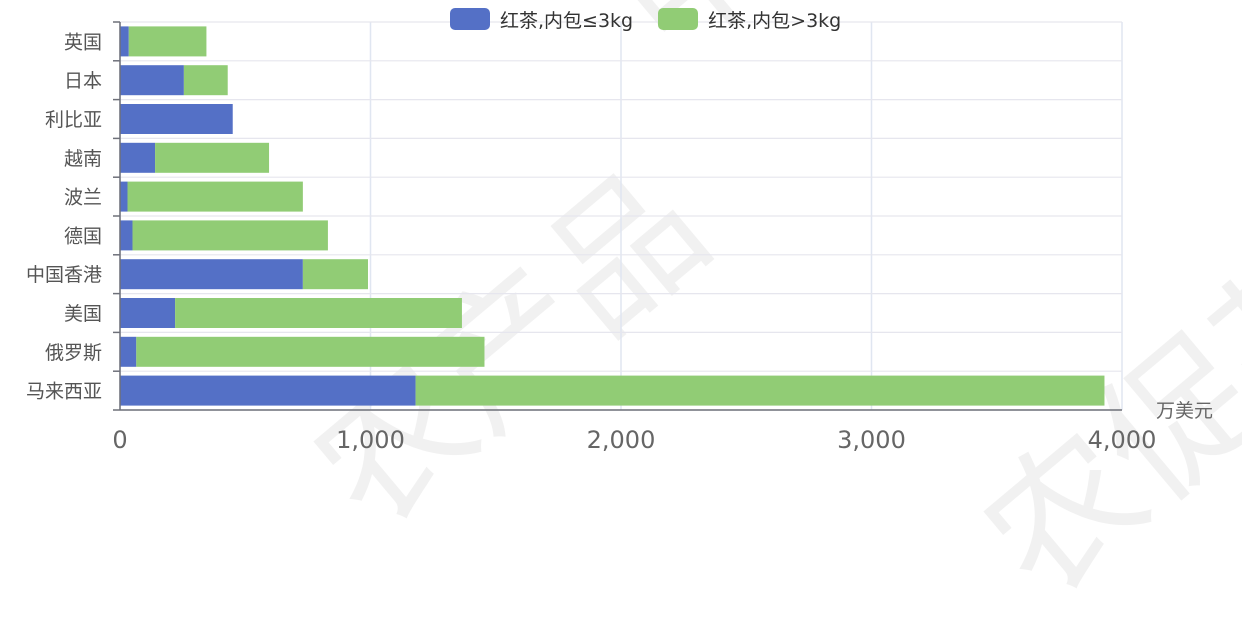 The height and width of the screenshot is (636, 1242). I want to click on x-tick-label: 2,000, so click(621, 440).